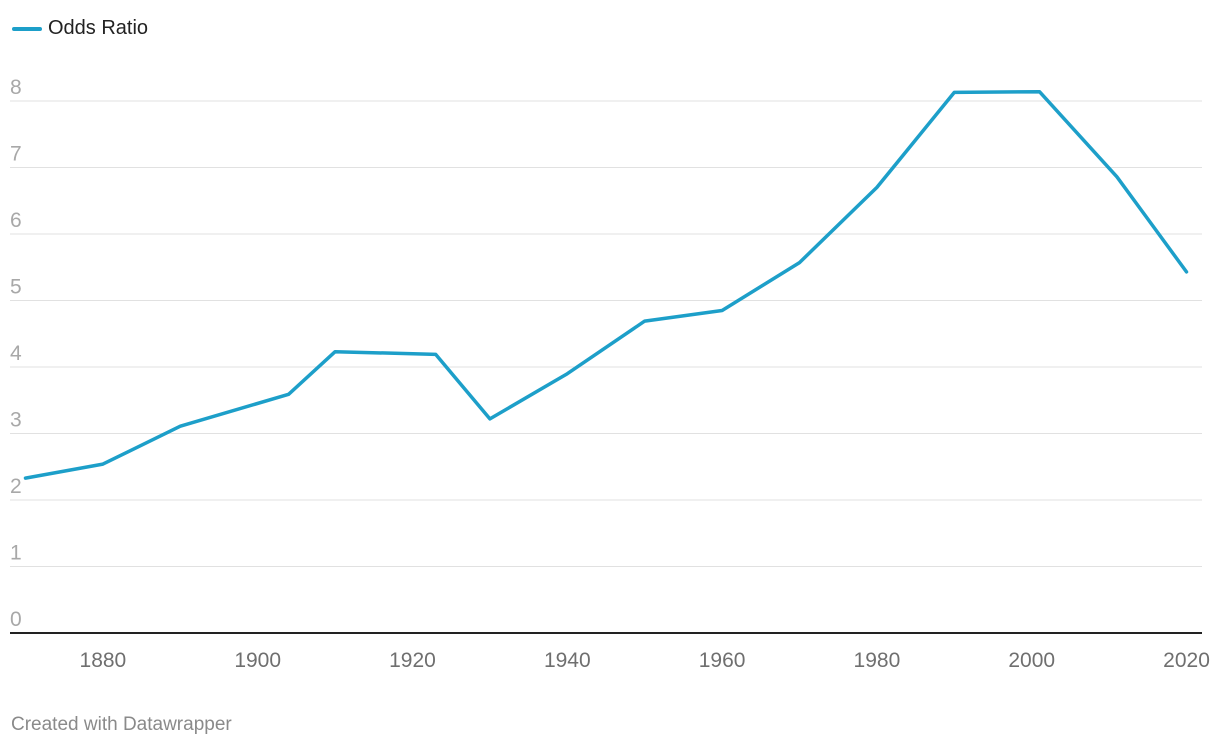 This screenshot has height=750, width=1220. Describe the element at coordinates (16, 154) in the screenshot. I see `y-tick-label: 7` at that location.